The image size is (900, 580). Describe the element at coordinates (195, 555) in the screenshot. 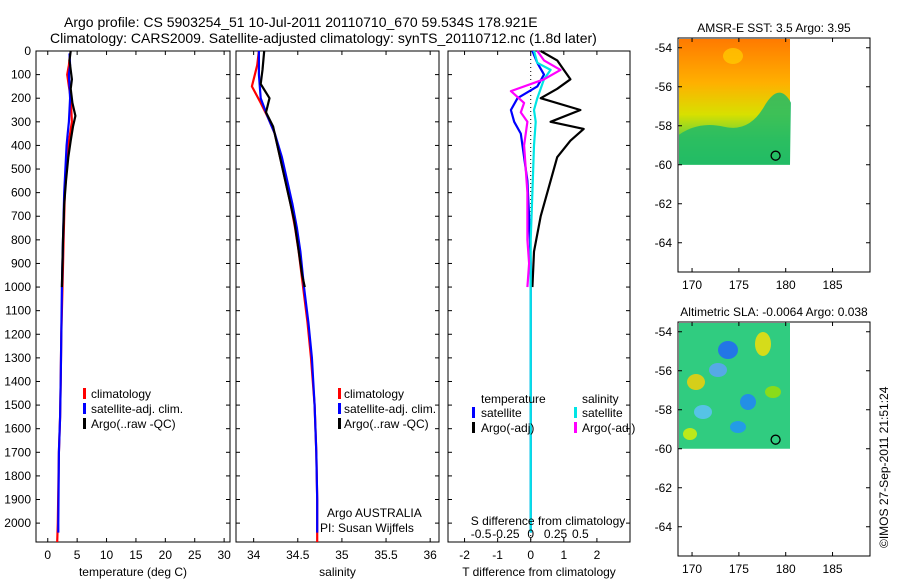

I see `x-tick-label: 25` at that location.